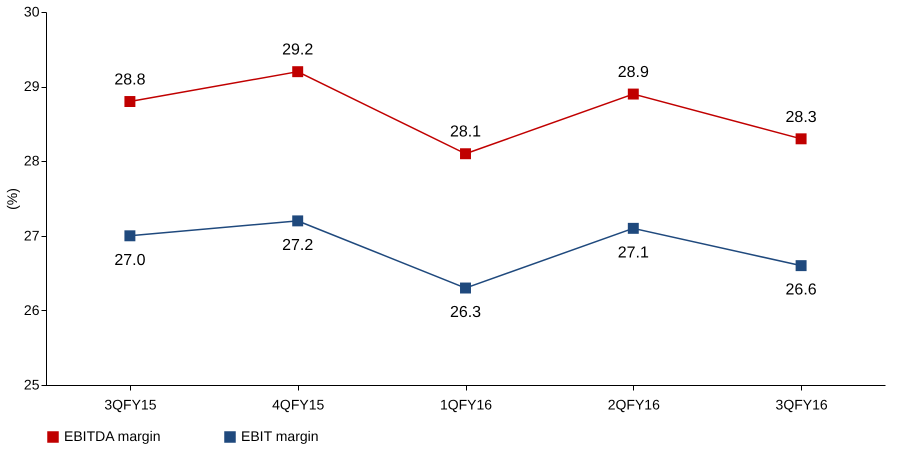  I want to click on data-label: 28.9, so click(633, 73).